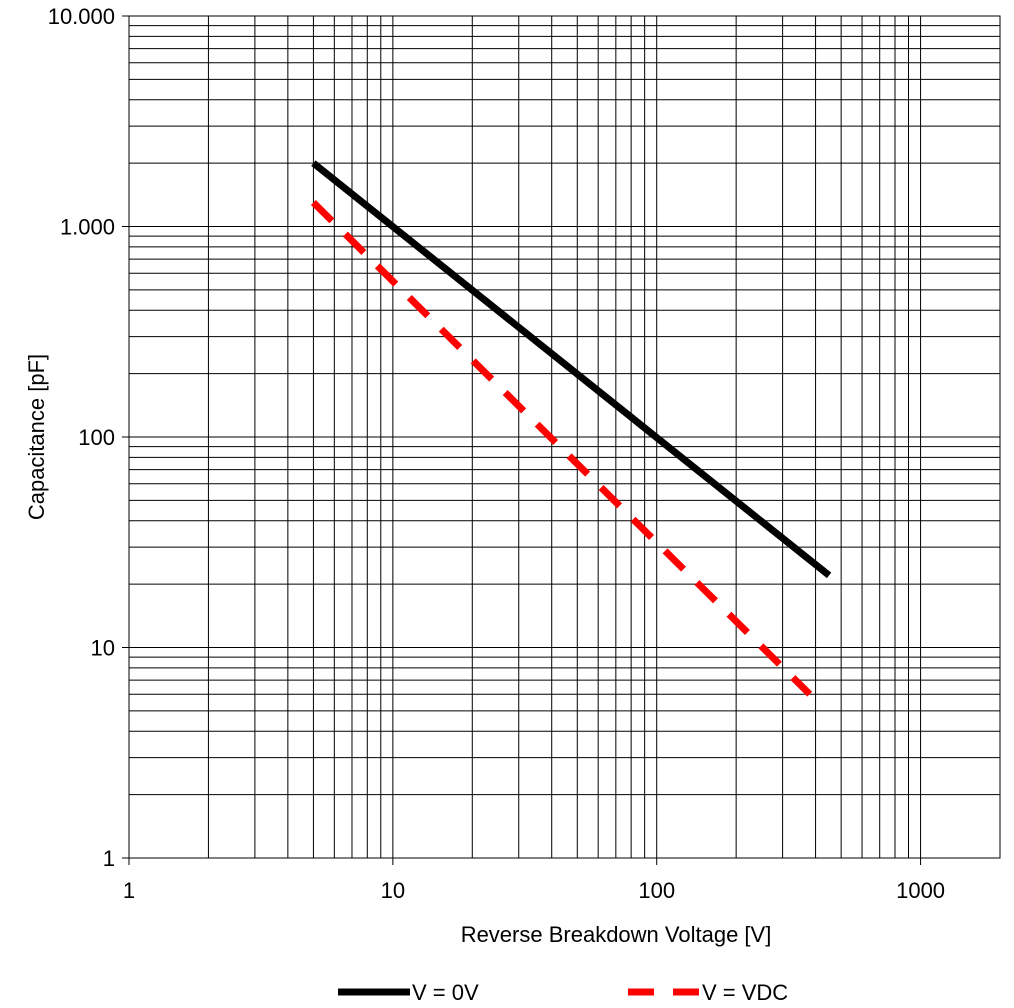 The width and height of the screenshot is (1014, 1008). What do you see at coordinates (920, 890) in the screenshot?
I see `x-tick-label: 1000` at bounding box center [920, 890].